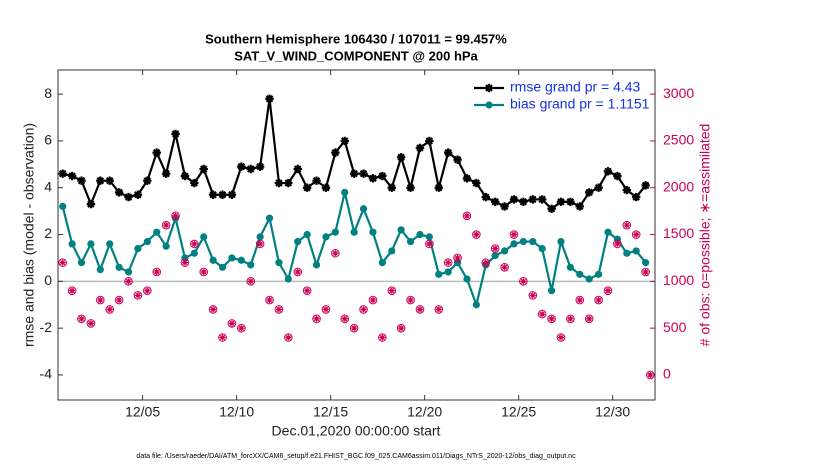  What do you see at coordinates (675, 327) in the screenshot?
I see `y2-tick-label: 500` at bounding box center [675, 327].